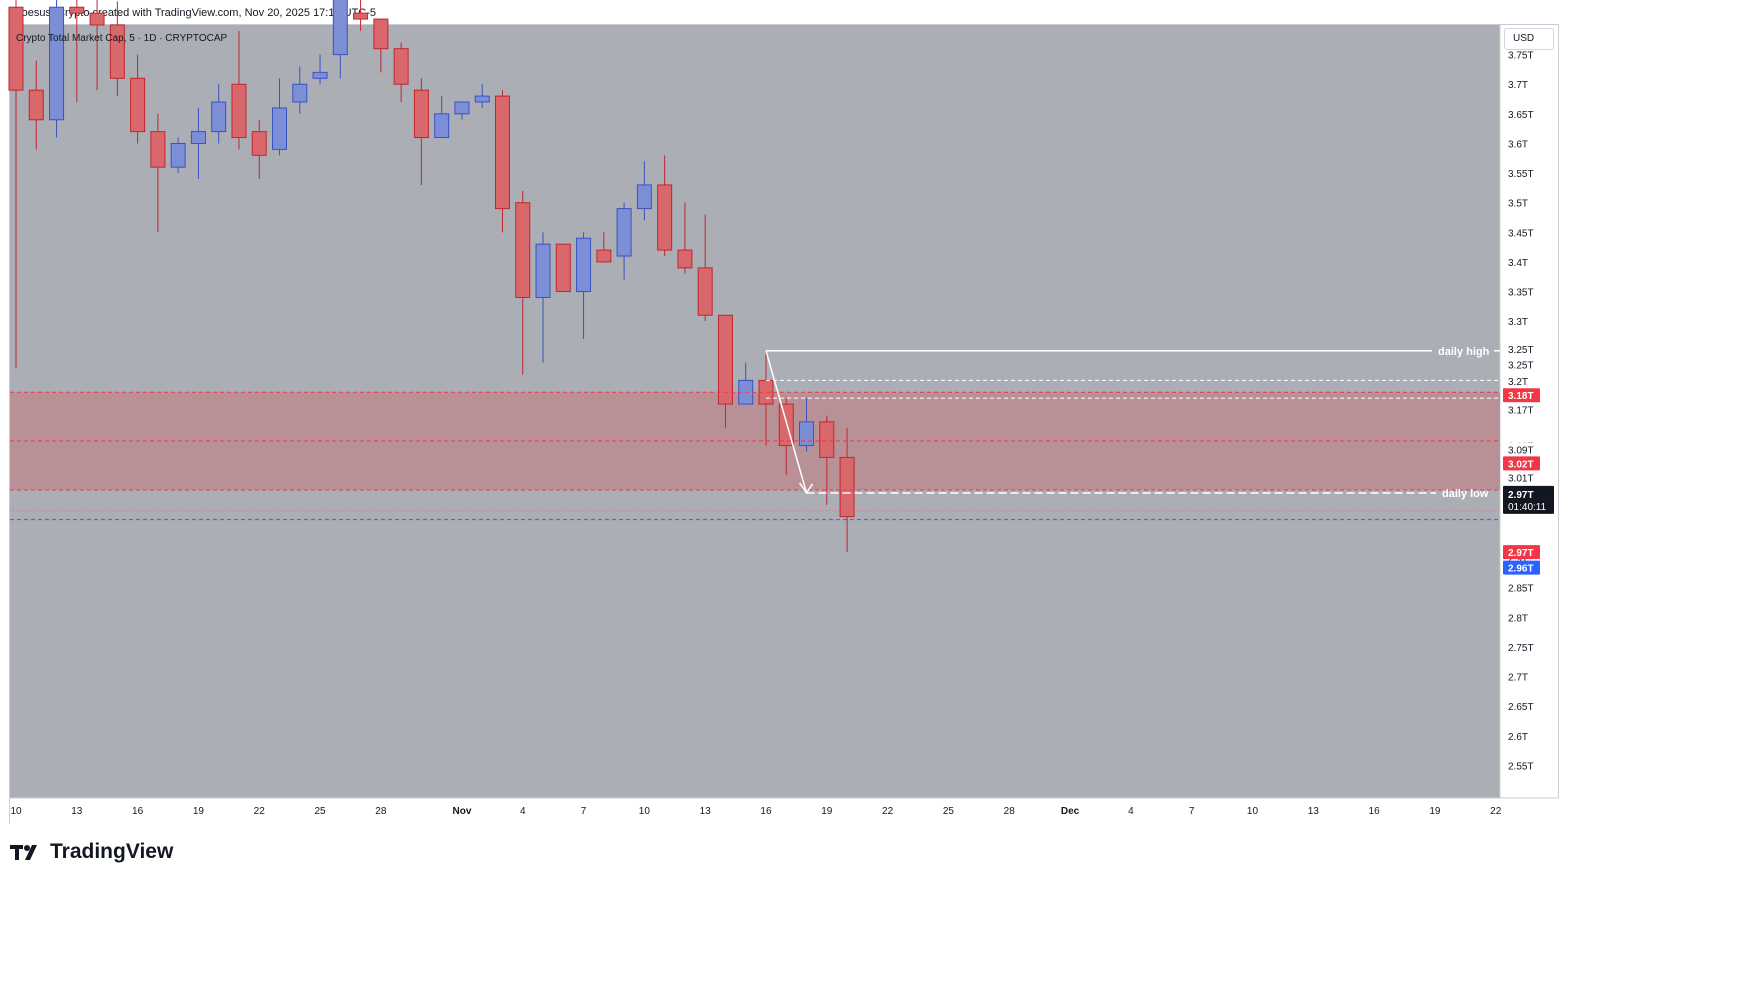 The height and width of the screenshot is (983, 1757). I want to click on price-tag: 3.18T, so click(1521, 395).